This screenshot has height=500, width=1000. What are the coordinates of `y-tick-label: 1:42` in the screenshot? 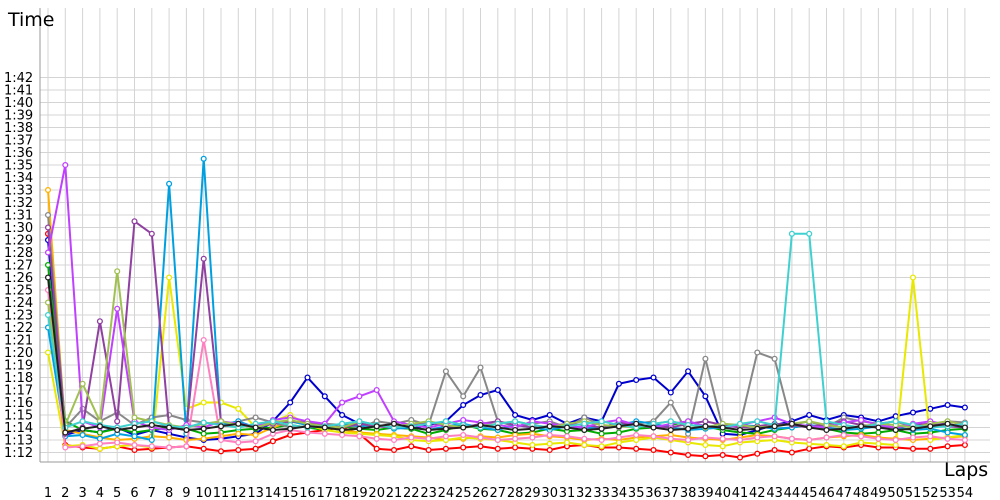 It's located at (18, 78).